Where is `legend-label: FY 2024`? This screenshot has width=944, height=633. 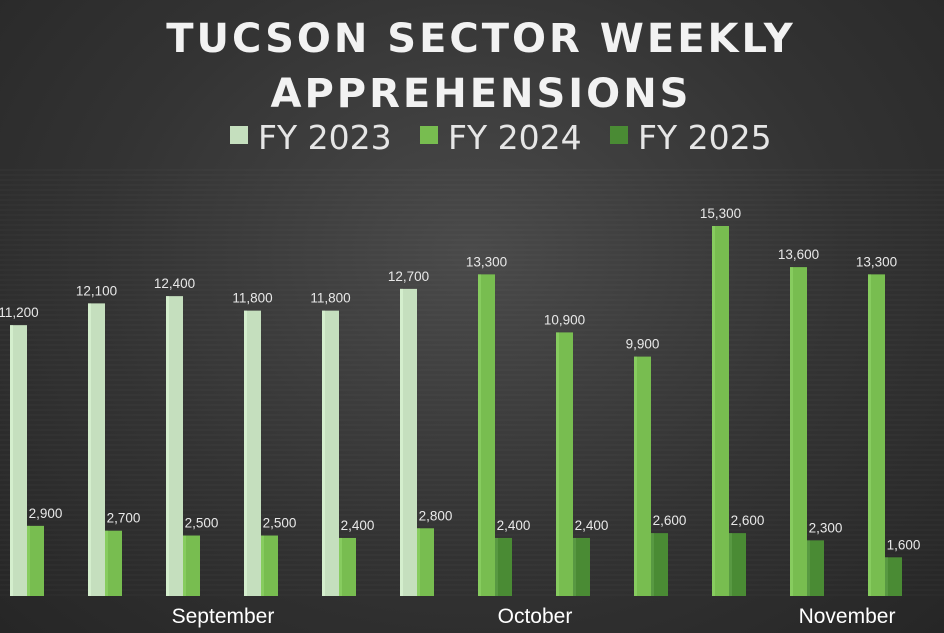
legend-label: FY 2024 is located at coordinates (515, 137).